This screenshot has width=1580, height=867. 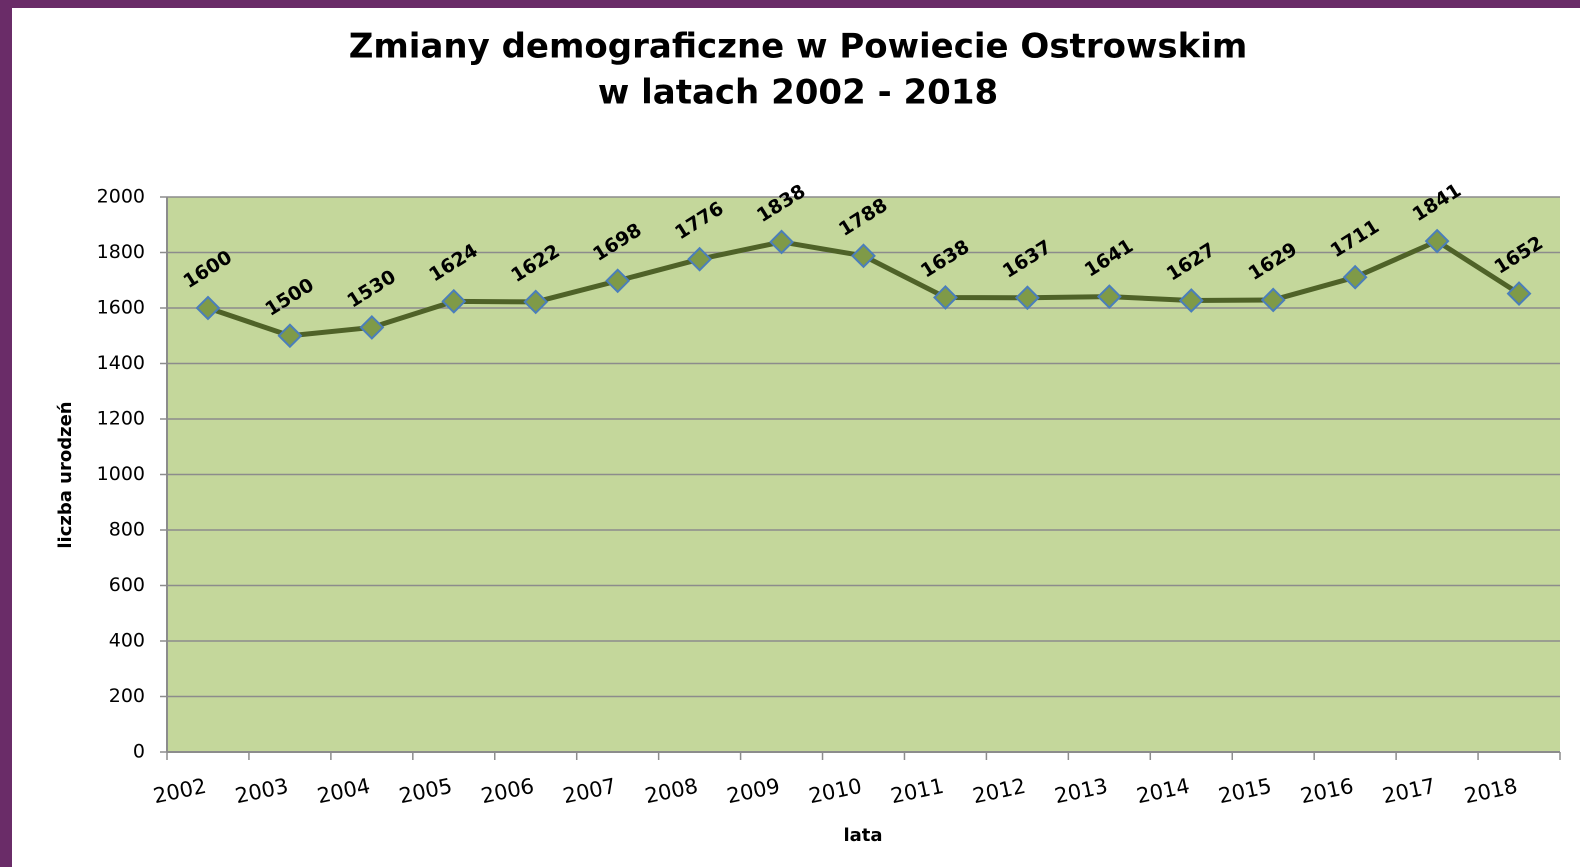 What do you see at coordinates (121, 197) in the screenshot?
I see `y-tick-label: 2000` at bounding box center [121, 197].